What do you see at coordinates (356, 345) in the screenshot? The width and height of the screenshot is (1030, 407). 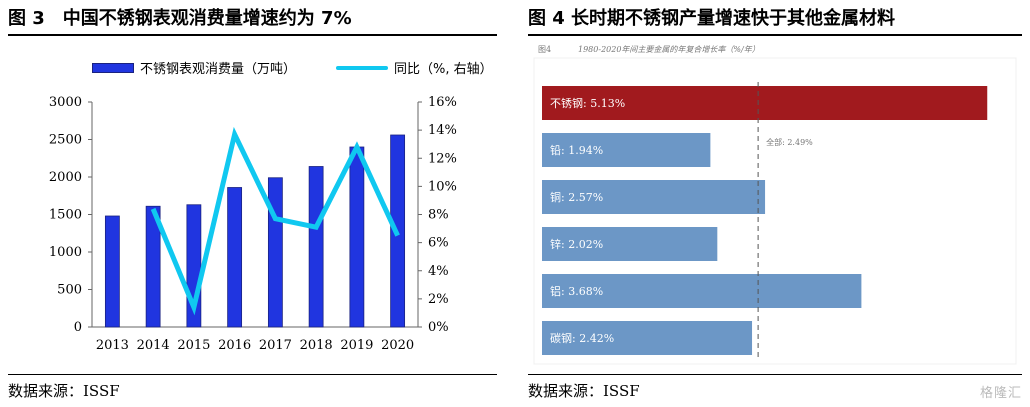 I see `x-tick-label: 2019` at bounding box center [356, 345].